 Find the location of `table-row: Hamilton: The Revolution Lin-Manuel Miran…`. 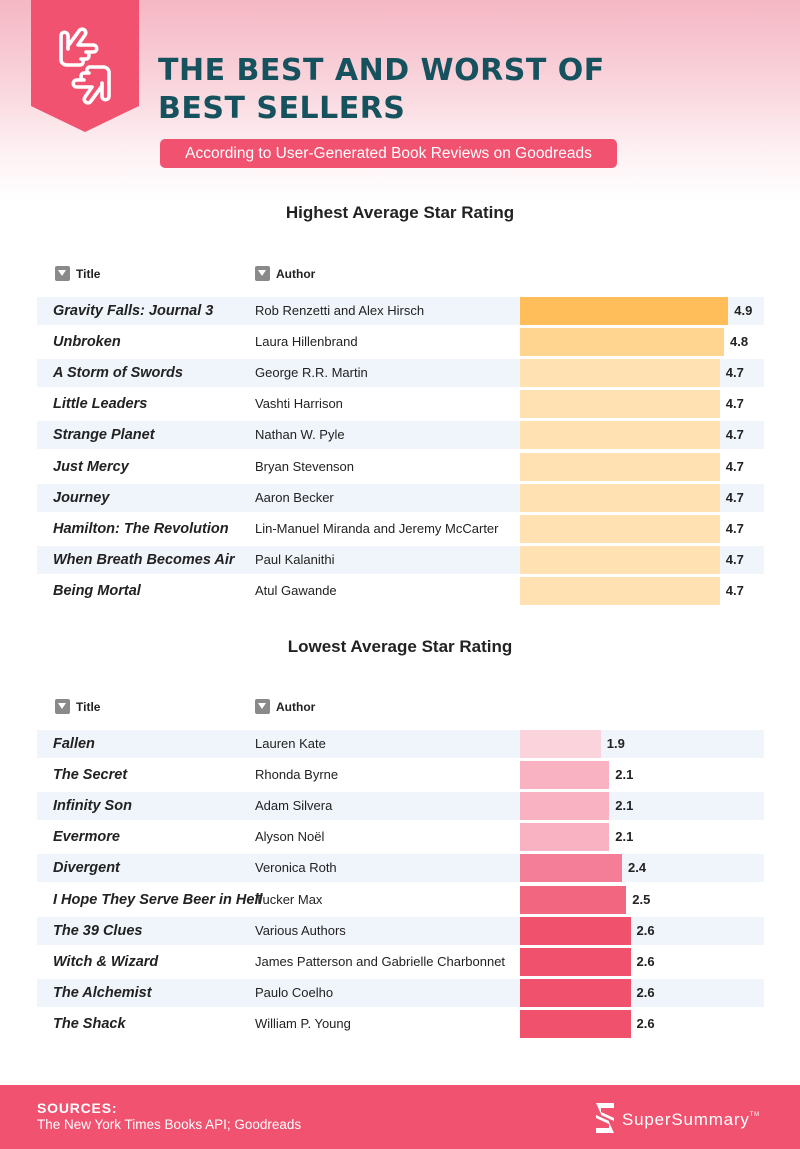

table-row: Hamilton: The Revolution Lin-Manuel Miran… is located at coordinates (400, 528).